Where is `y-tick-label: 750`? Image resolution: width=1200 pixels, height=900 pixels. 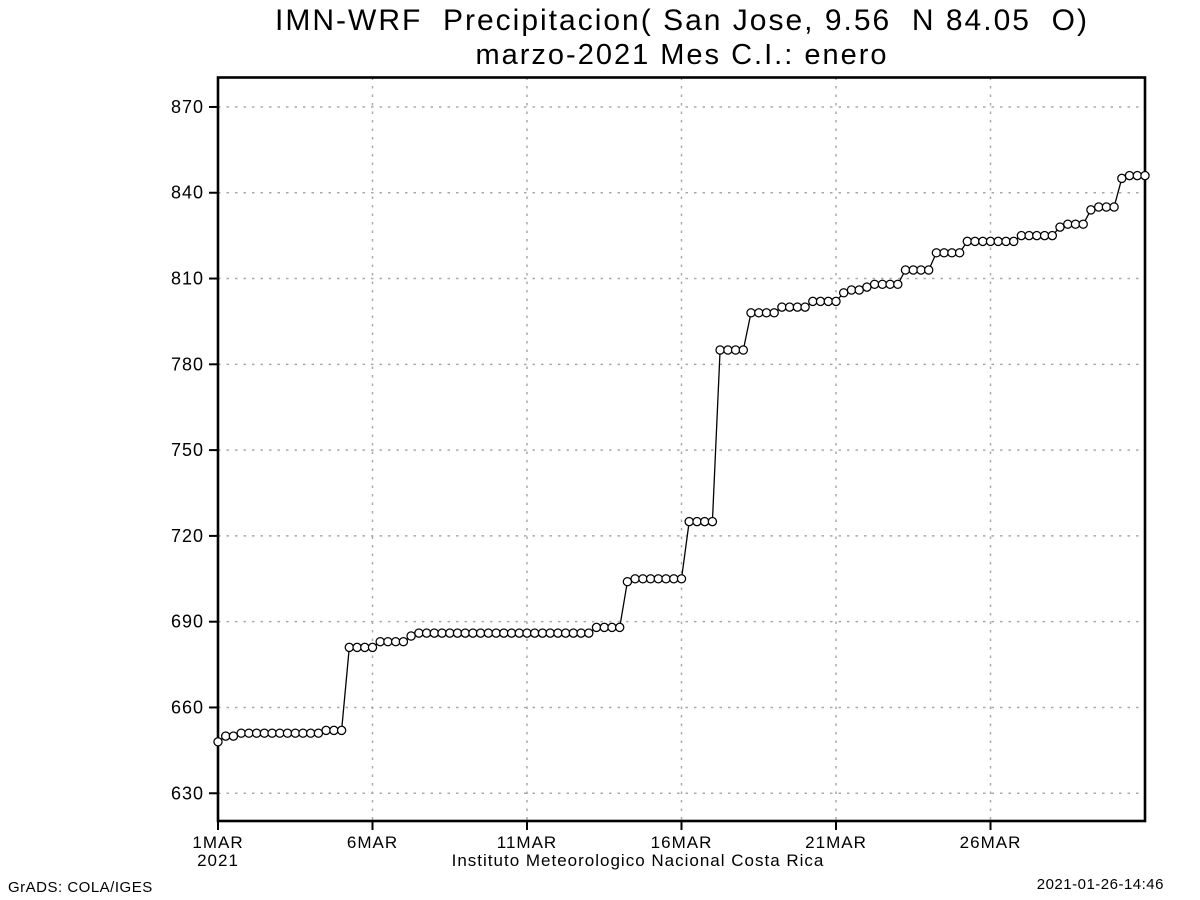
y-tick-label: 750 is located at coordinates (187, 450).